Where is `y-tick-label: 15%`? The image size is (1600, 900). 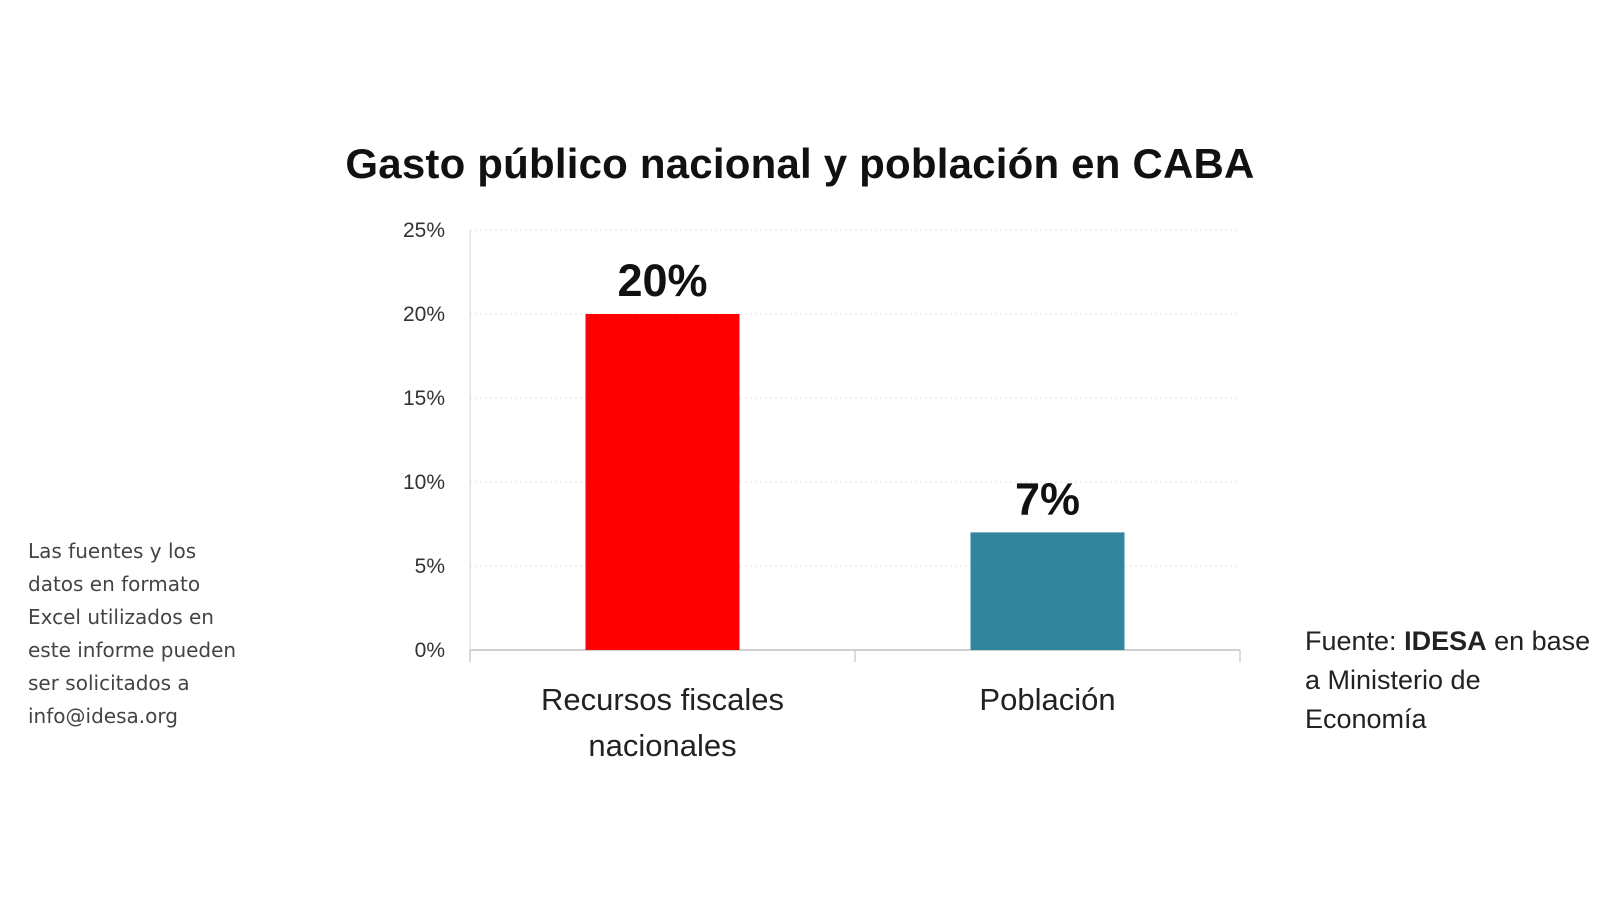
y-tick-label: 15% is located at coordinates (424, 398).